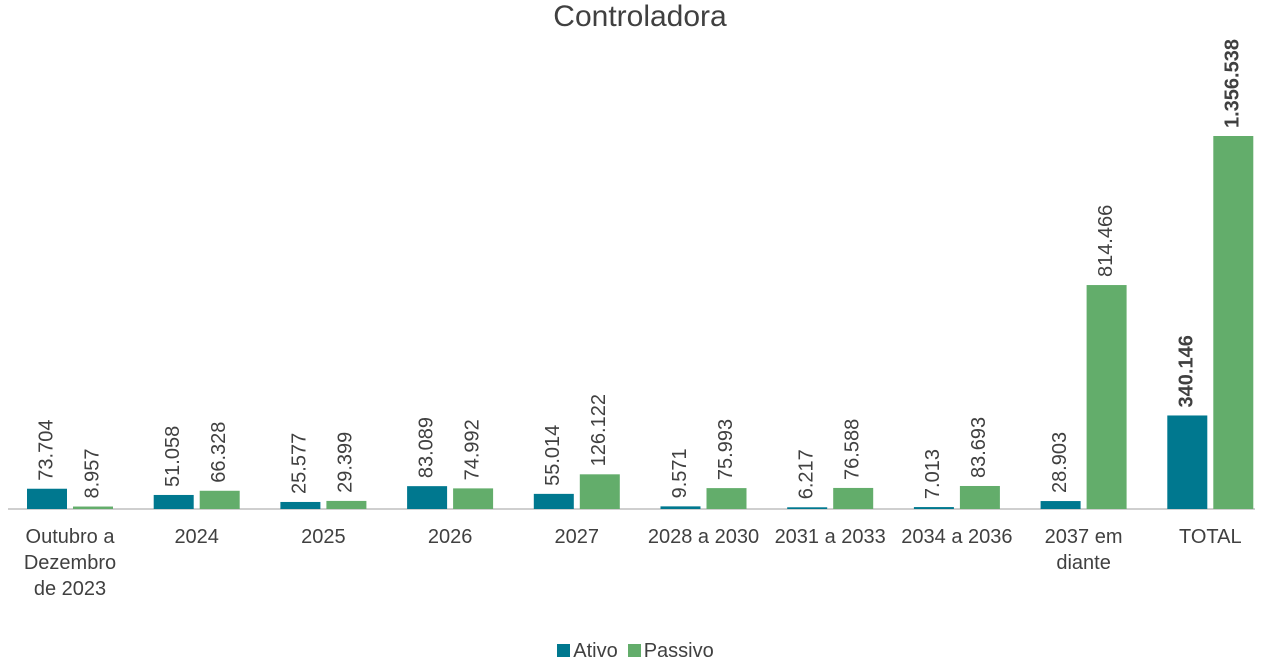 The image size is (1261, 663). What do you see at coordinates (300, 463) in the screenshot?
I see `data-label: 25.577` at bounding box center [300, 463].